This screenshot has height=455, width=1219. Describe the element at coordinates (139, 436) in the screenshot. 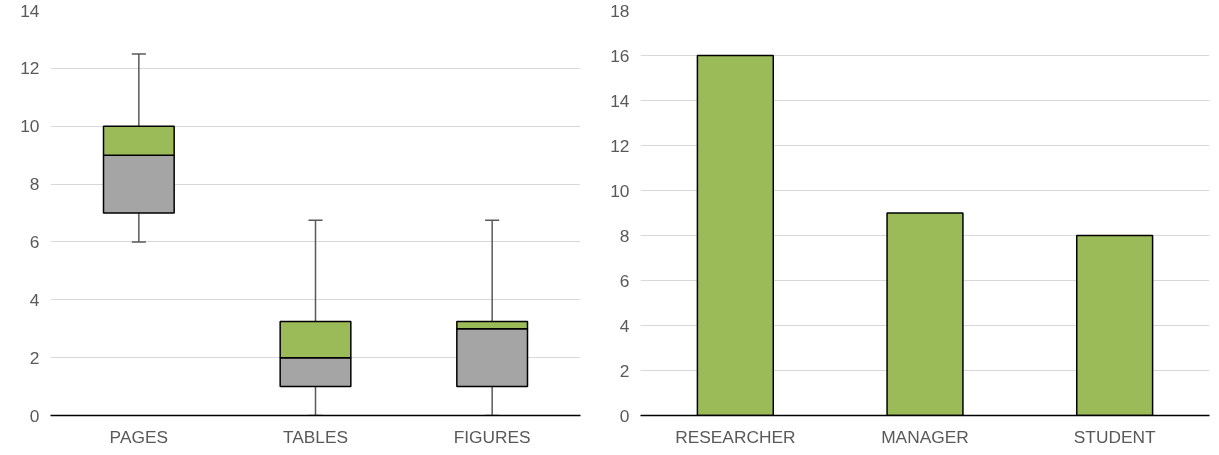

I see `x-tick-label: PAGES` at that location.